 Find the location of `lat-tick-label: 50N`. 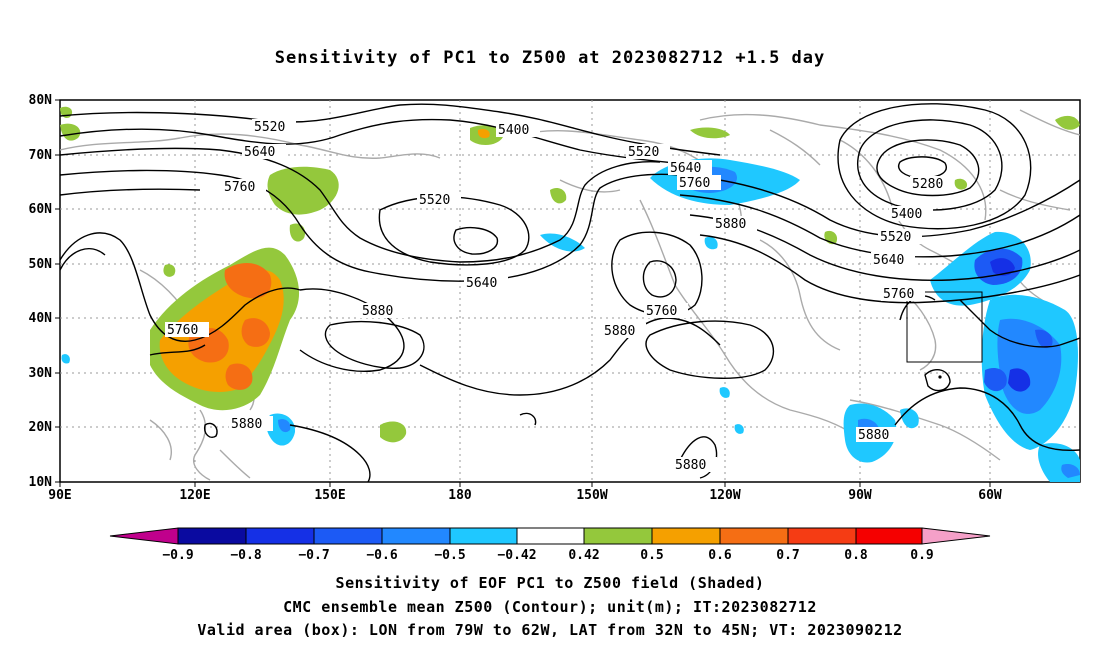

lat-tick-label: 50N is located at coordinates (41, 264).